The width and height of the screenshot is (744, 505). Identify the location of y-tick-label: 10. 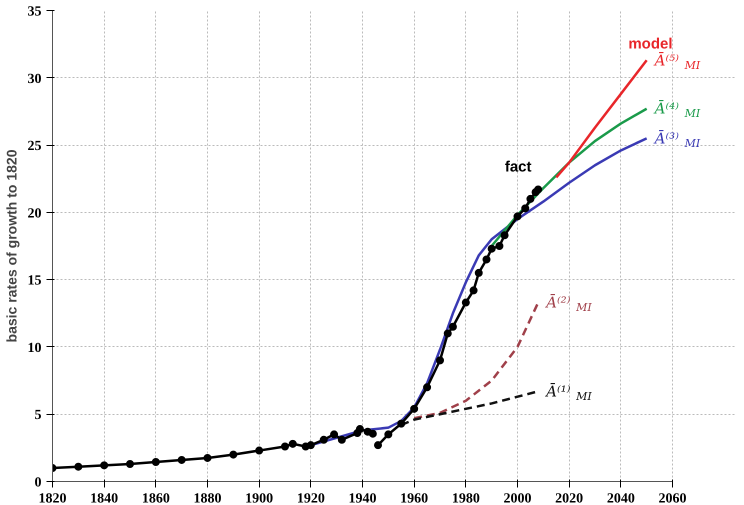
(35, 348).